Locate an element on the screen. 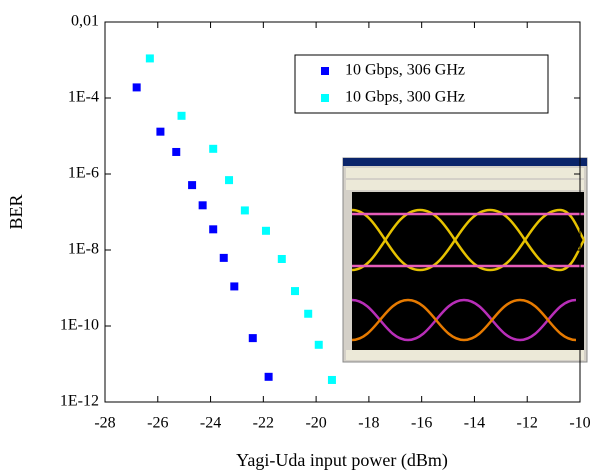  y-tick-label: 1E-8 is located at coordinates (83, 249).